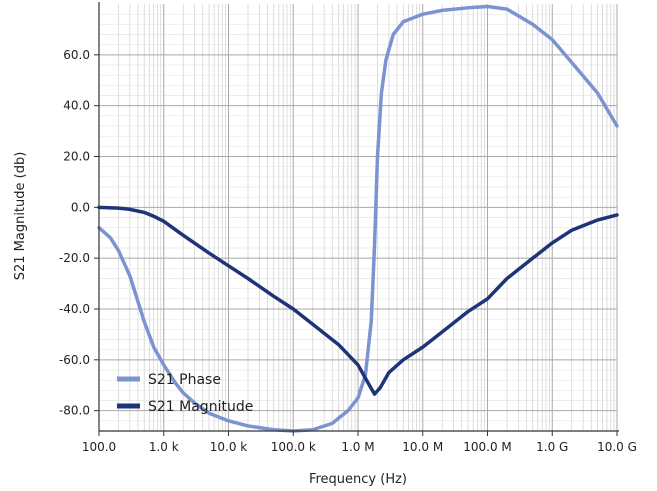 The width and height of the screenshot is (657, 491). What do you see at coordinates (422, 447) in the screenshot?
I see `x-tick-label: 10.0 M` at bounding box center [422, 447].